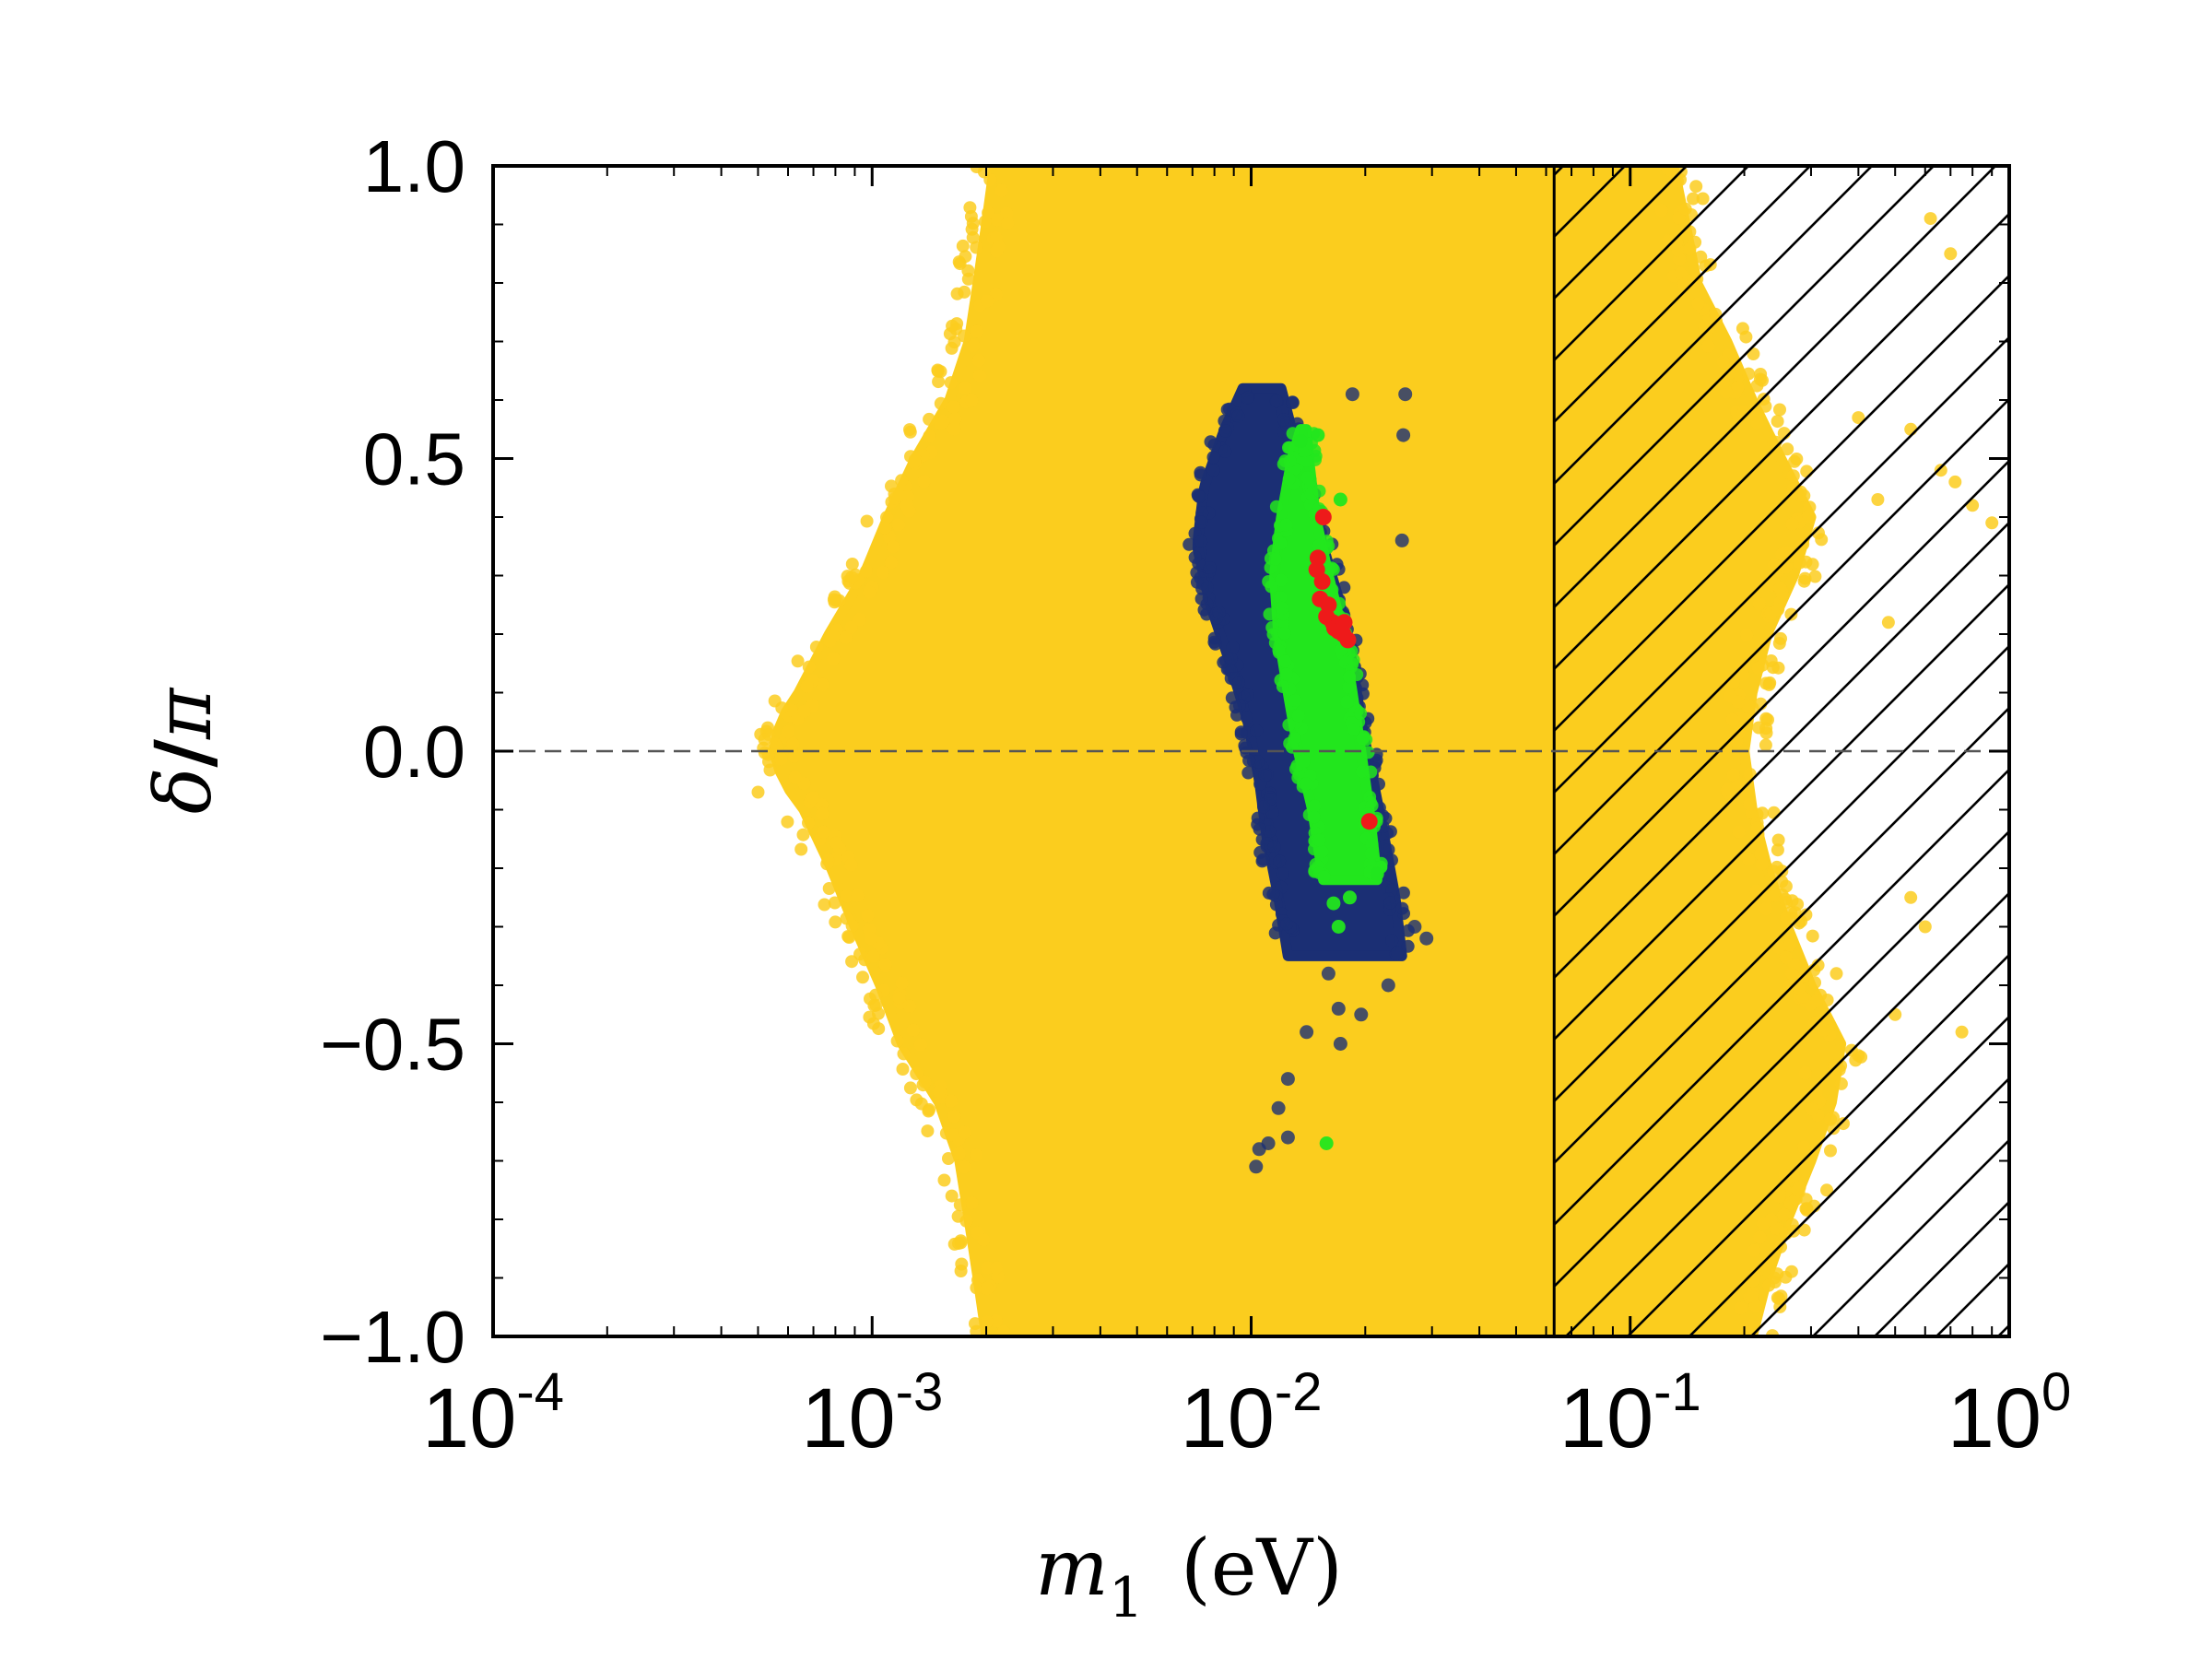 This screenshot has width=2212, height=1659. Describe the element at coordinates (1189, 1576) in the screenshot. I see `x-axis-title: m1 (eV)` at that location.